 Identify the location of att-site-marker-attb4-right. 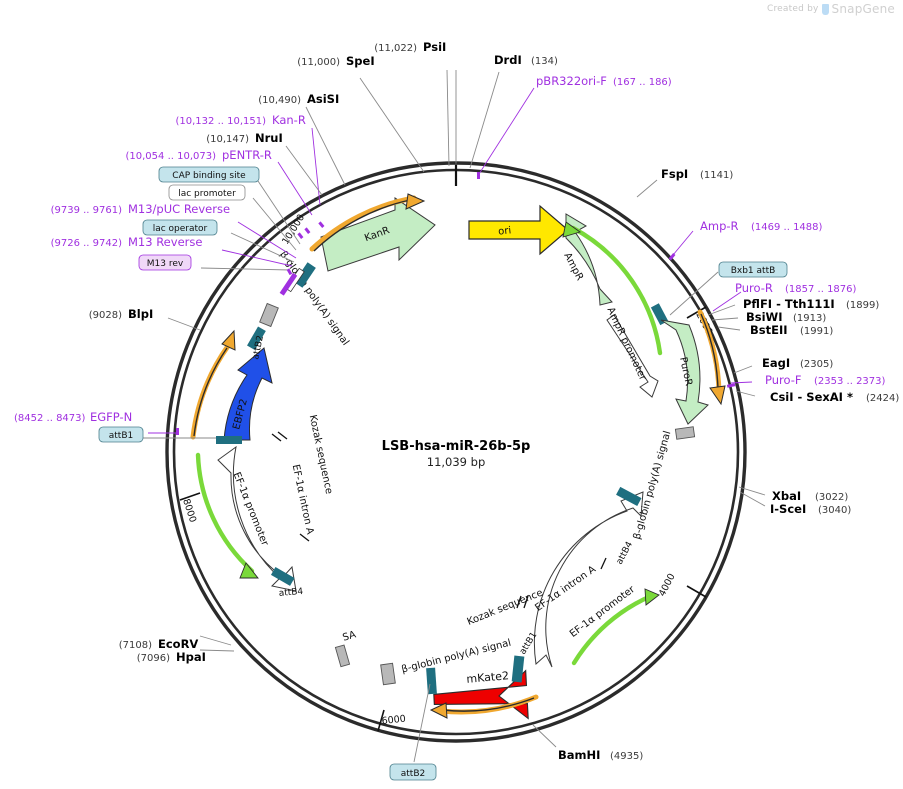
(629, 496).